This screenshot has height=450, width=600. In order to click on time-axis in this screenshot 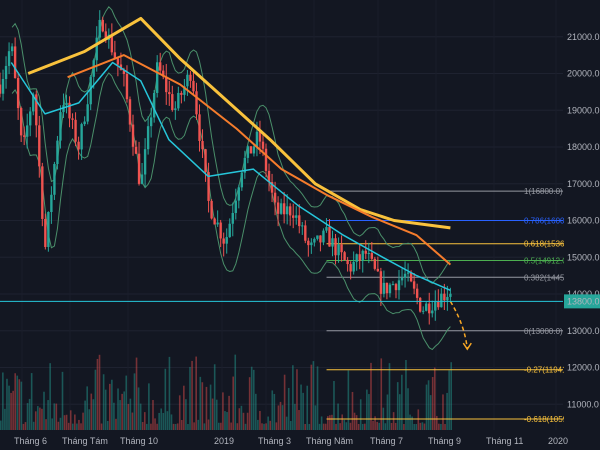, I will do `click(300, 440)`.